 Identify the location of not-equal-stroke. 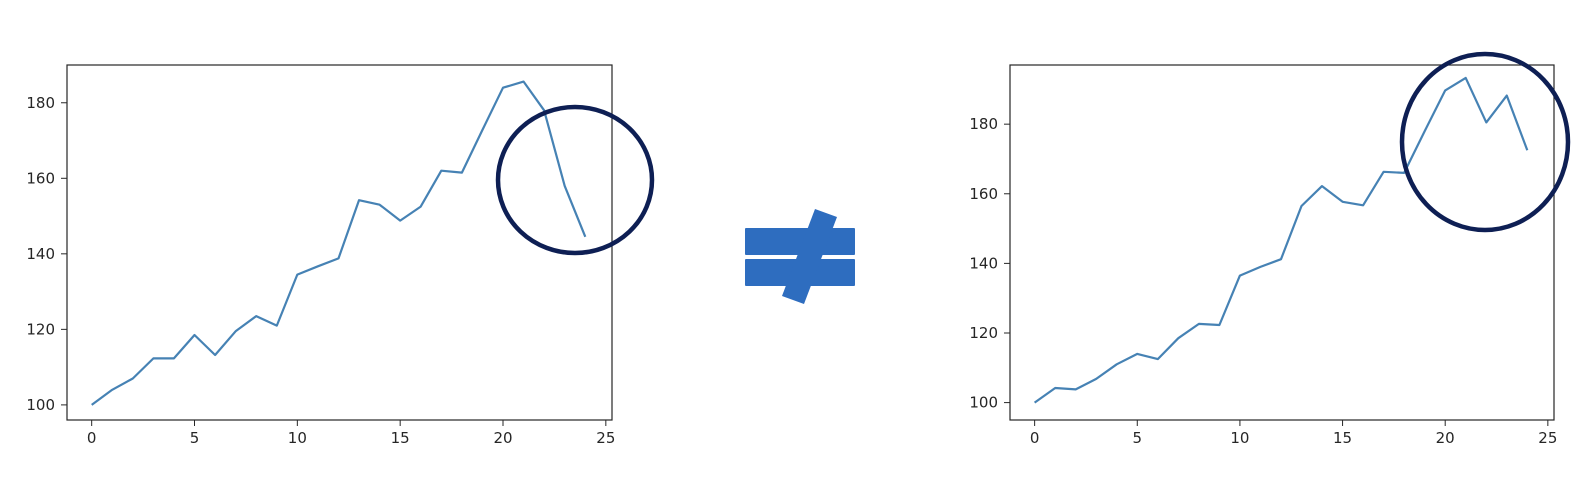
(809, 256).